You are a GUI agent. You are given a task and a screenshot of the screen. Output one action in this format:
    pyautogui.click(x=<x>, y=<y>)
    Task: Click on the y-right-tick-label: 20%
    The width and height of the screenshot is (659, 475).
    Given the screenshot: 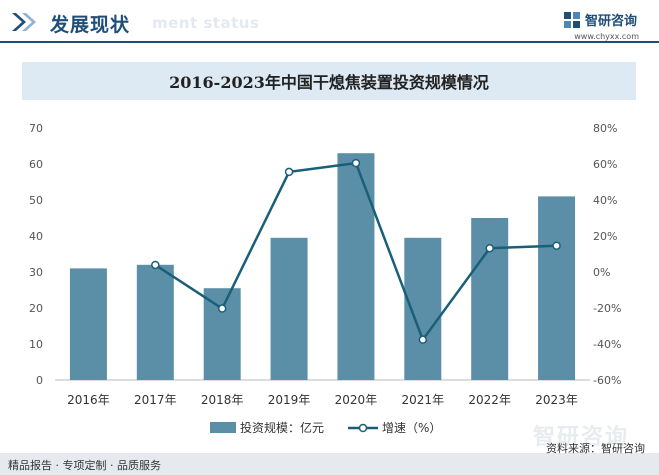 What is the action you would take?
    pyautogui.click(x=605, y=236)
    